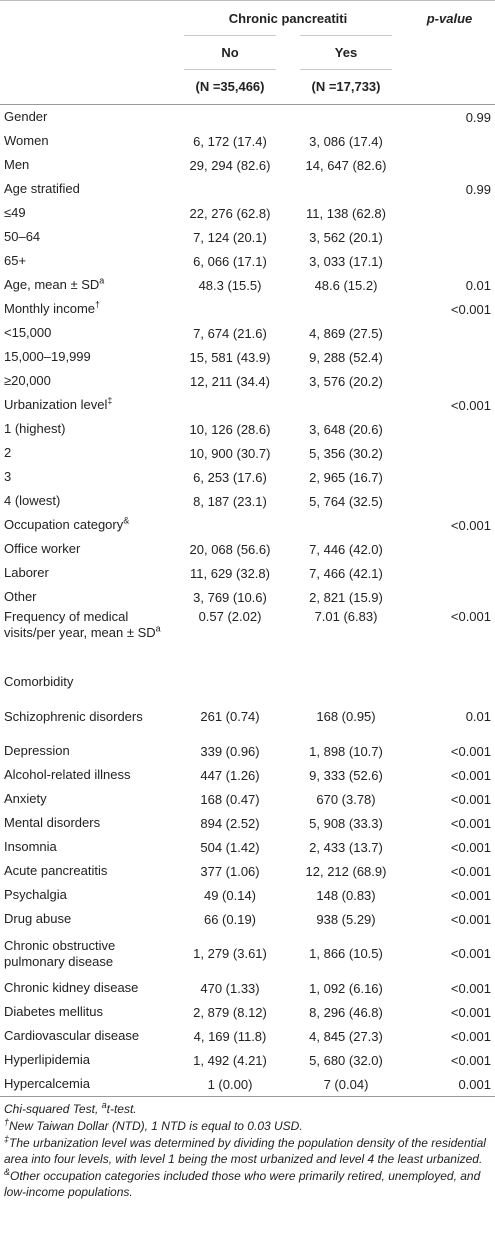 The width and height of the screenshot is (495, 1233). What do you see at coordinates (86, 799) in the screenshot?
I see `row-label: Anxiety` at bounding box center [86, 799].